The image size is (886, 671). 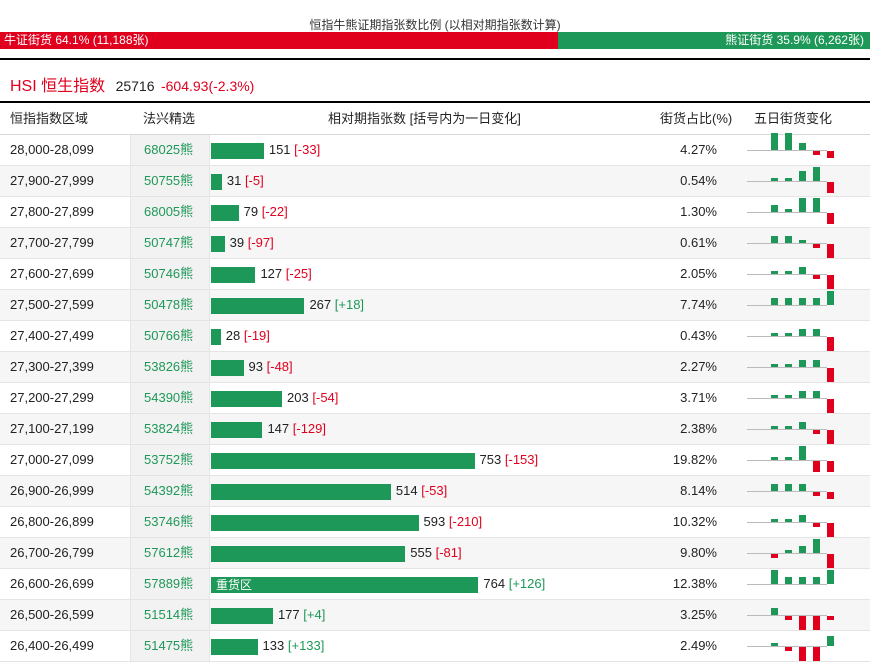 What do you see at coordinates (431, 305) in the screenshot?
I see `contracts-cell: 267 [+18]` at bounding box center [431, 305].